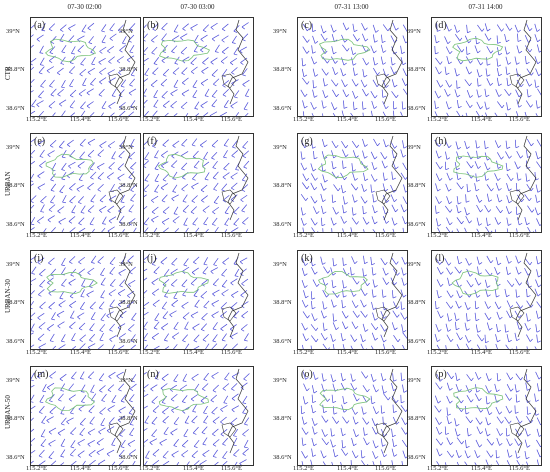  Describe the element at coordinates (307, 374) in the screenshot. I see `panel-label: (o)` at that location.